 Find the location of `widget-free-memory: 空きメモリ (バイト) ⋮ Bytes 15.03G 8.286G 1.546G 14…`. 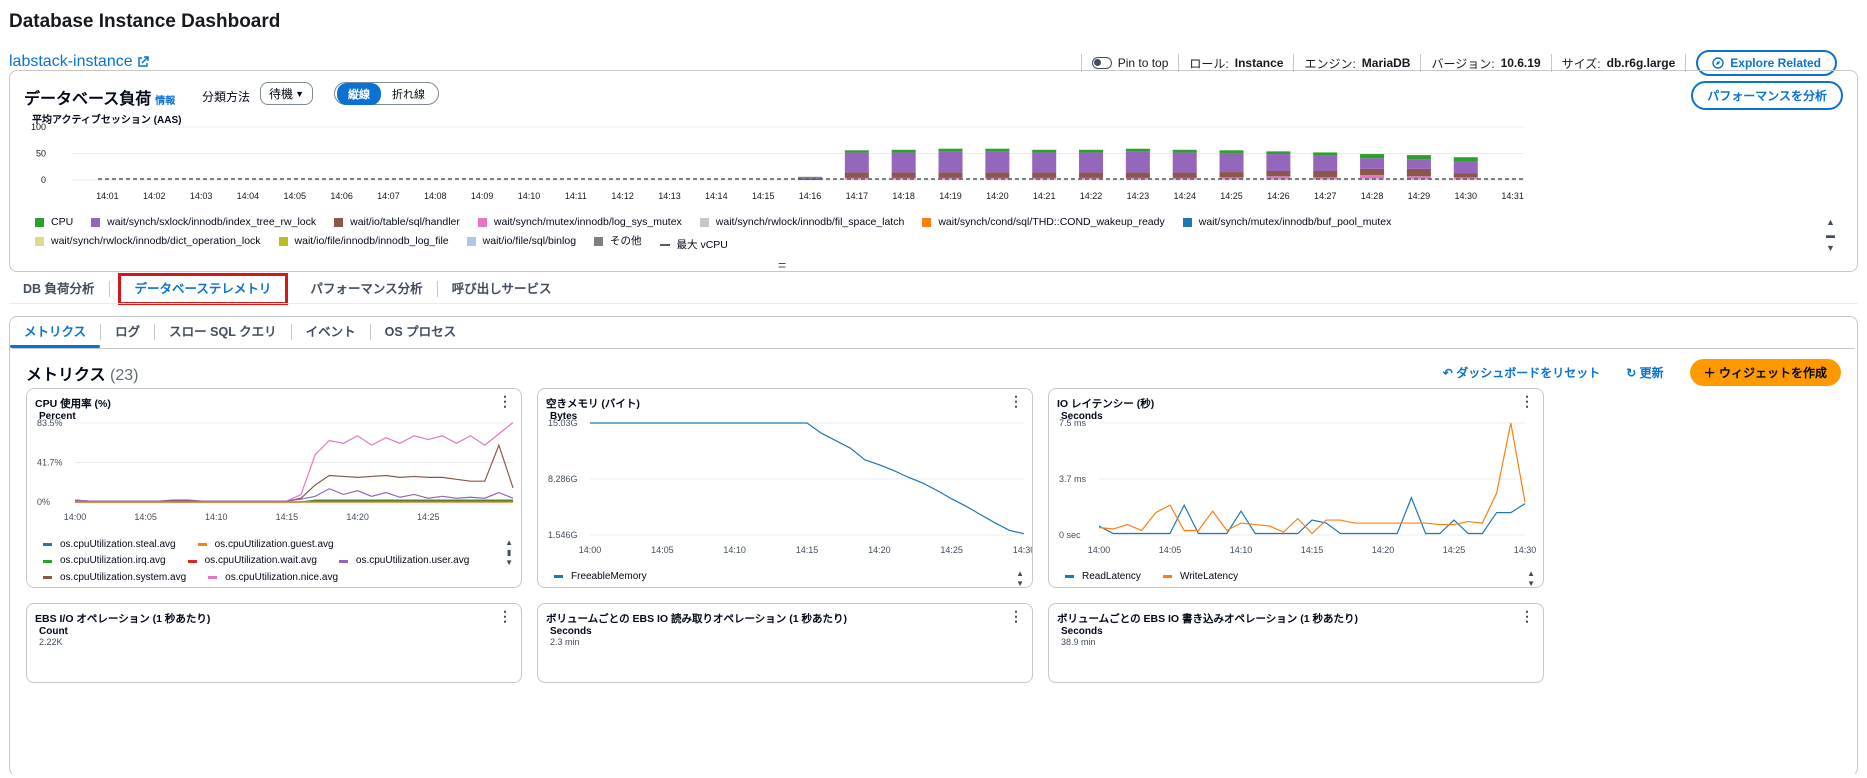

widget-free-memory: 空きメモリ (バイト) ⋮ Bytes 15.03G 8.286G 1.546G 14… is located at coordinates (785, 488).